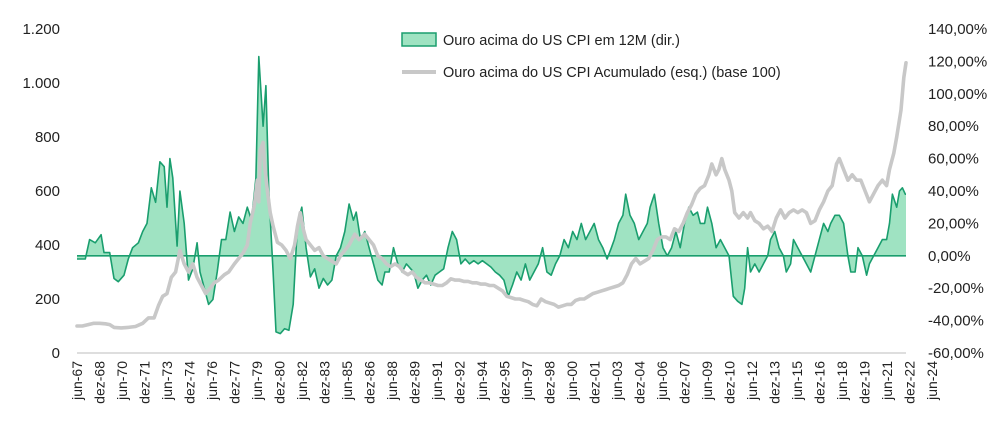 The image size is (1002, 433). I want to click on x-tick-label: dez-89, so click(415, 382).